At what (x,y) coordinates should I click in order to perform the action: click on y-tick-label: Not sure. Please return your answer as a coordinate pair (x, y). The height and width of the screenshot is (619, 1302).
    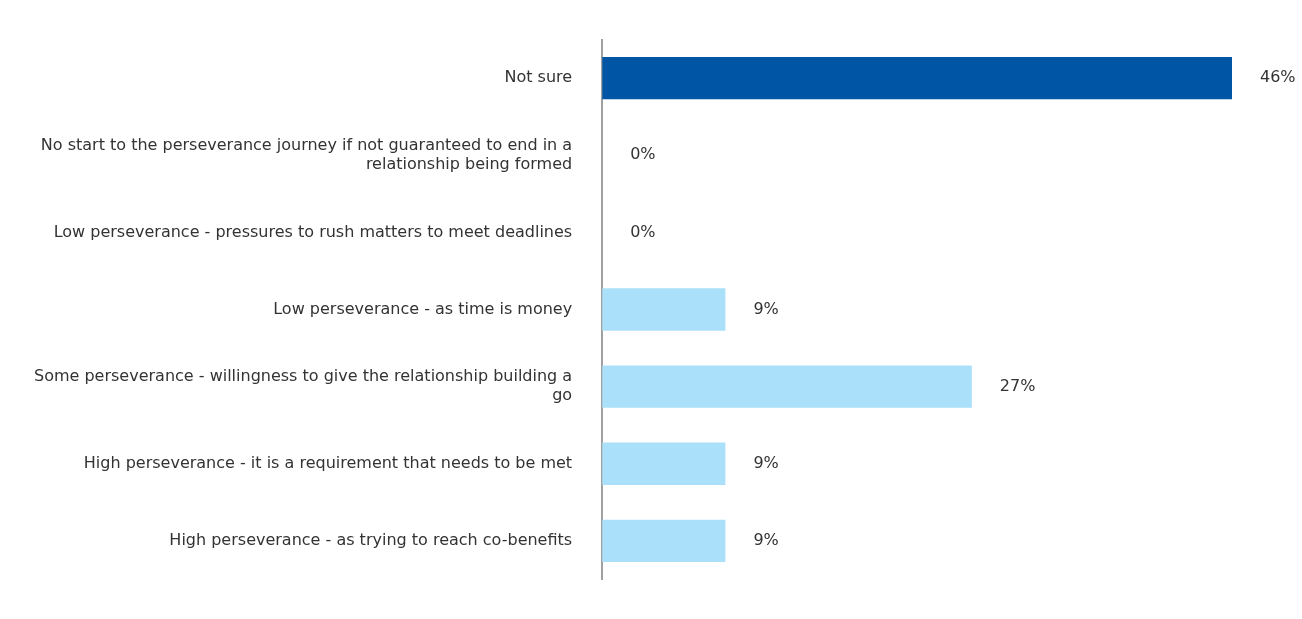
    Looking at the image, I should click on (538, 77).